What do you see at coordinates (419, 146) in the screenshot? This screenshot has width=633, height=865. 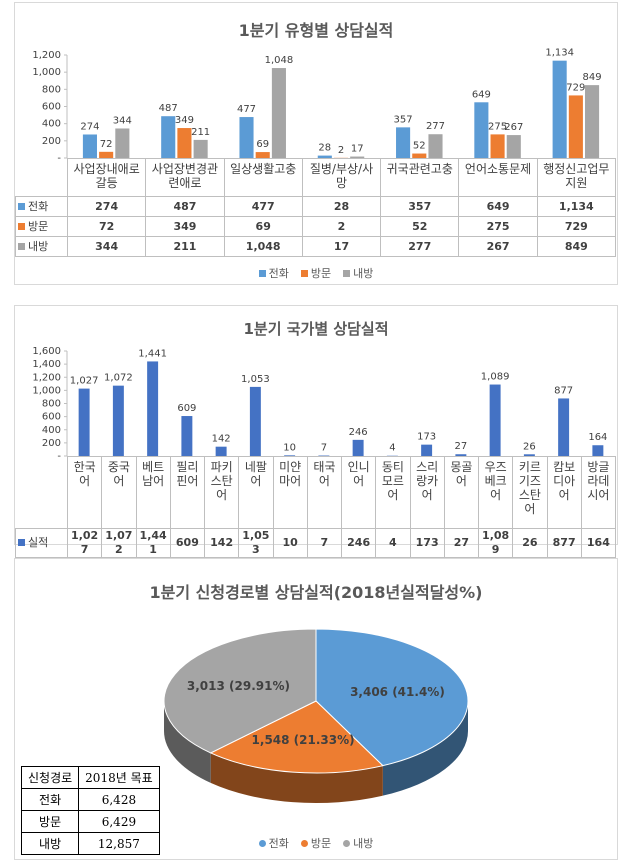 I see `data-label: 52` at bounding box center [419, 146].